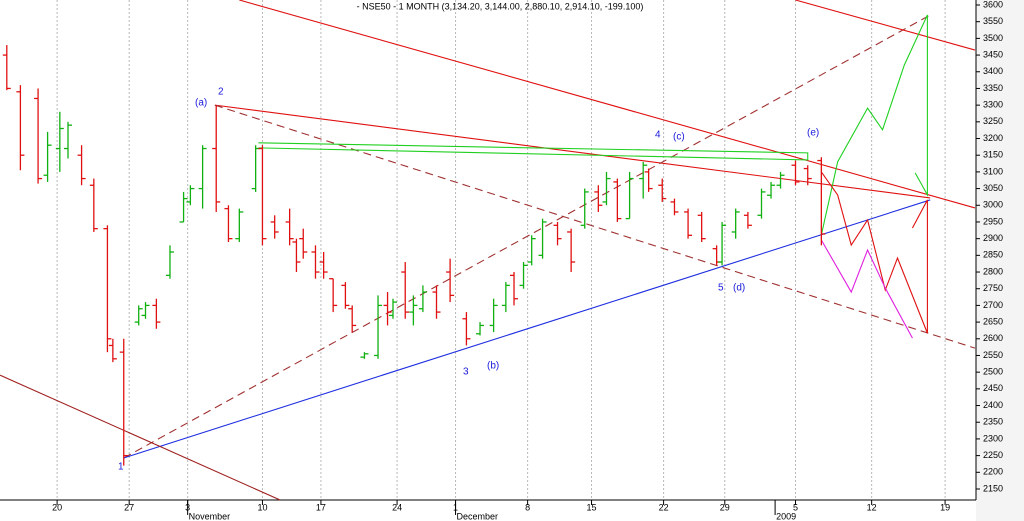  I want to click on annotation: (a), so click(201, 103).